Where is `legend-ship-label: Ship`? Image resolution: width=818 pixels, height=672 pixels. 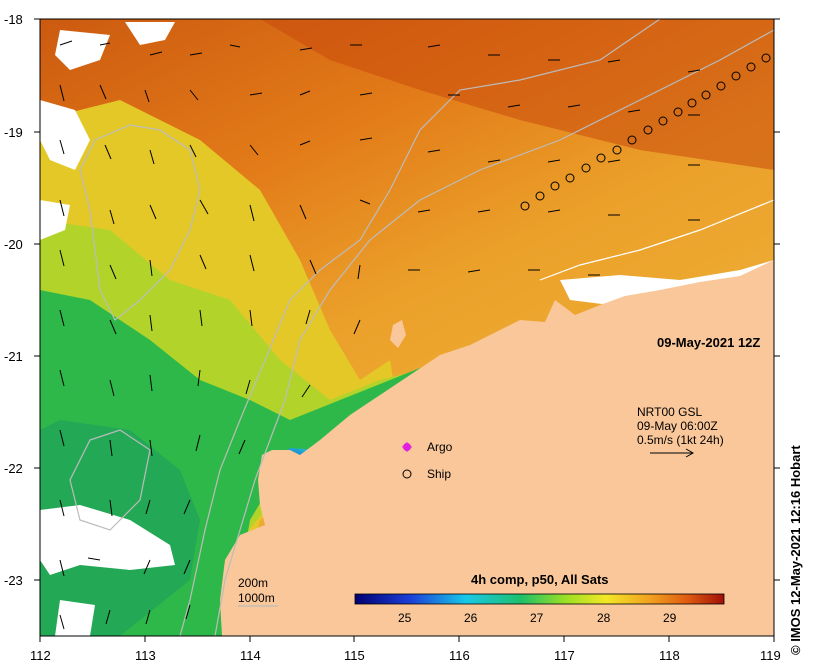
legend-ship-label: Ship is located at coordinates (439, 474).